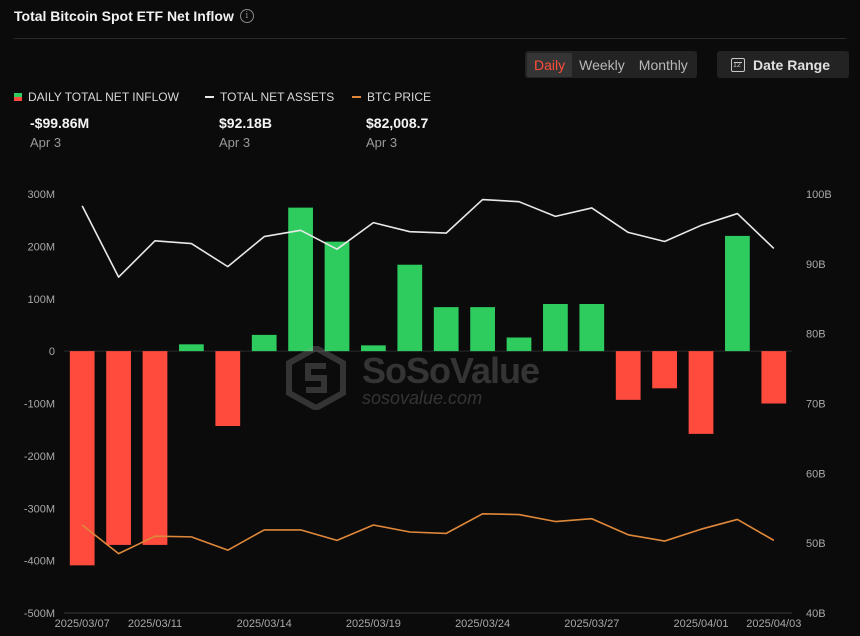  I want to click on date-range-button: Date Range, so click(783, 64).